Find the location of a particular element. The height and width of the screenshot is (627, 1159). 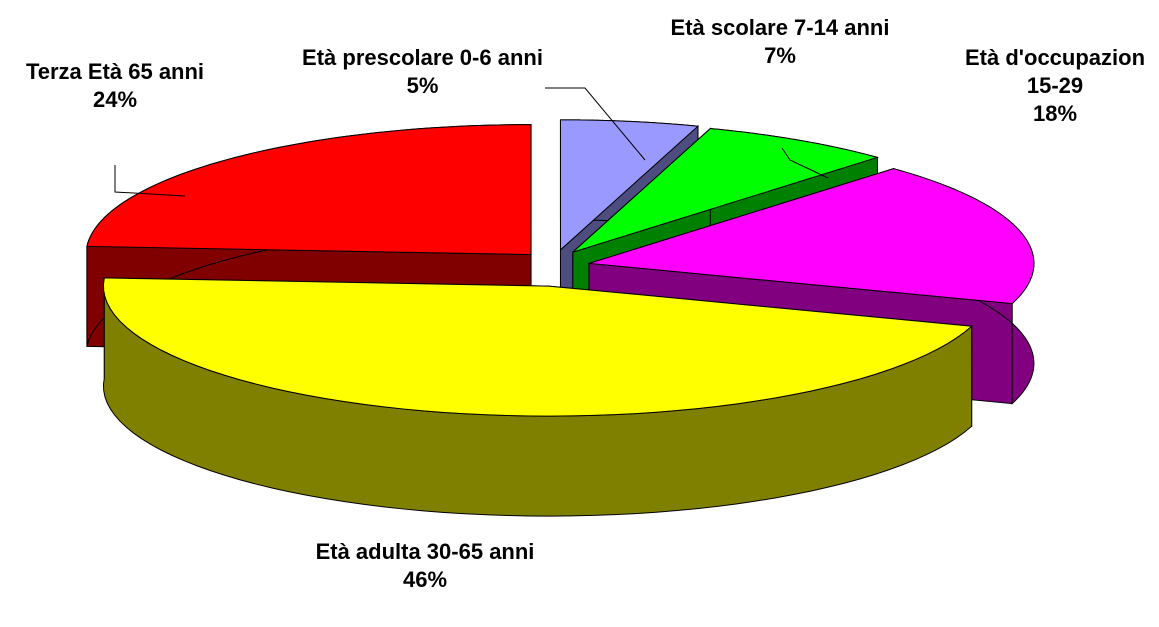

slice-label: Età adulta 30-65 anni 46% is located at coordinates (425, 566).